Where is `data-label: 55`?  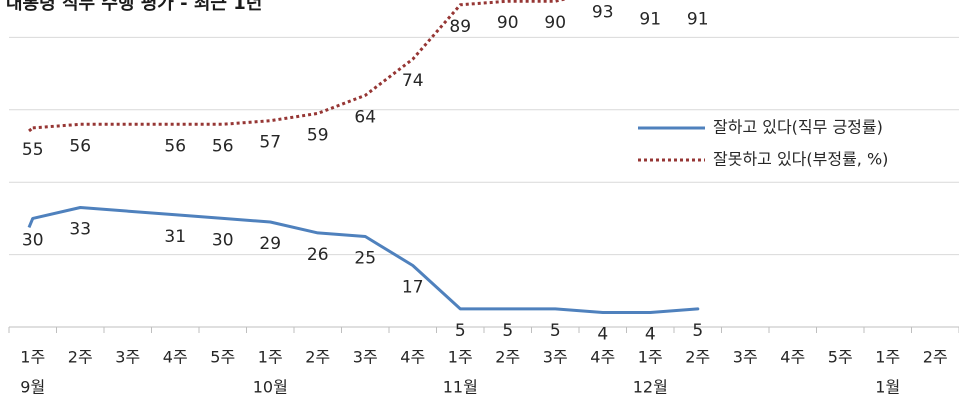
data-label: 55 is located at coordinates (33, 150).